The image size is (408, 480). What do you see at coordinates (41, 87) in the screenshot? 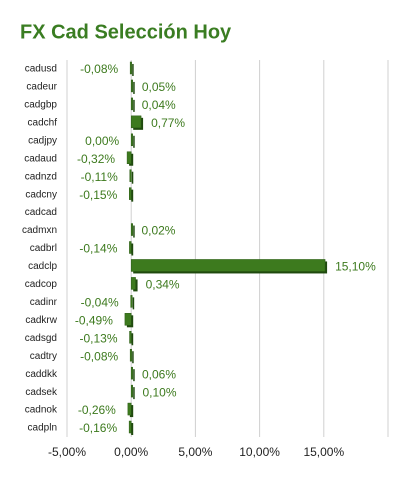
I see `y-tick-label: cadeur` at bounding box center [41, 87].